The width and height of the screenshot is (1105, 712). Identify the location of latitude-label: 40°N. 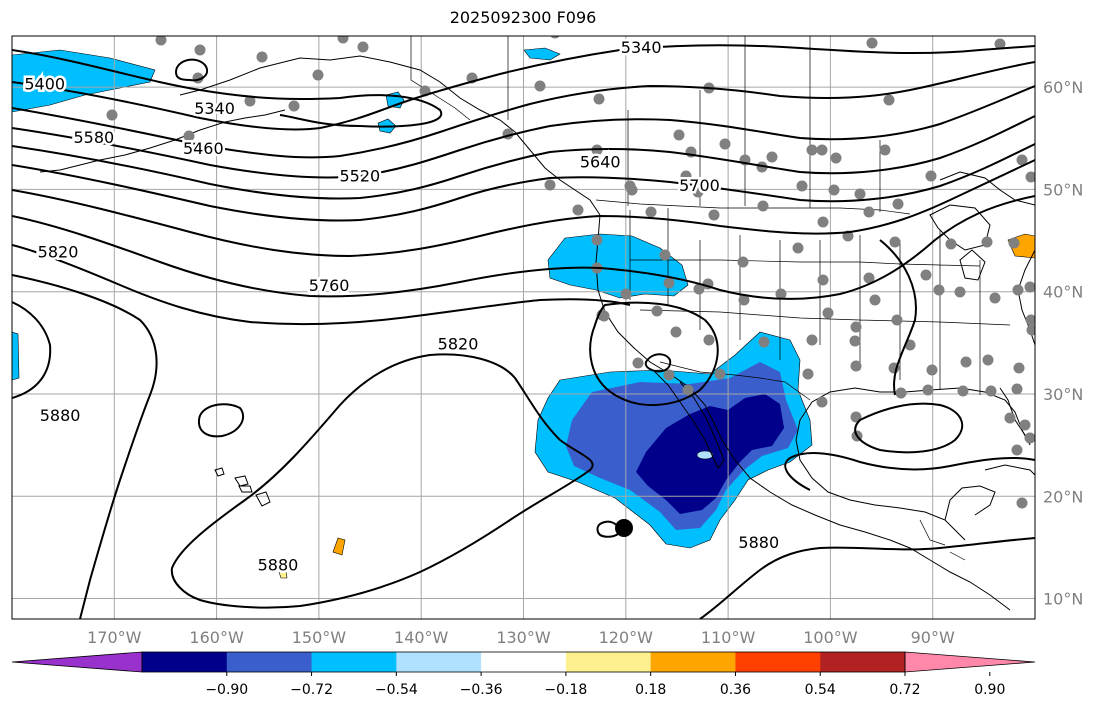
(1063, 292).